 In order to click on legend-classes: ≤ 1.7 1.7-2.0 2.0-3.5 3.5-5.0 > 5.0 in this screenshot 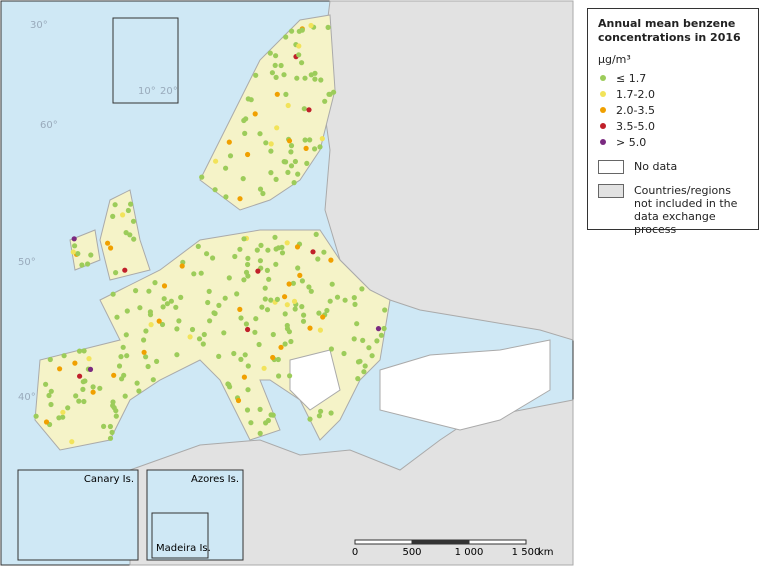, I will do `click(673, 110)`.